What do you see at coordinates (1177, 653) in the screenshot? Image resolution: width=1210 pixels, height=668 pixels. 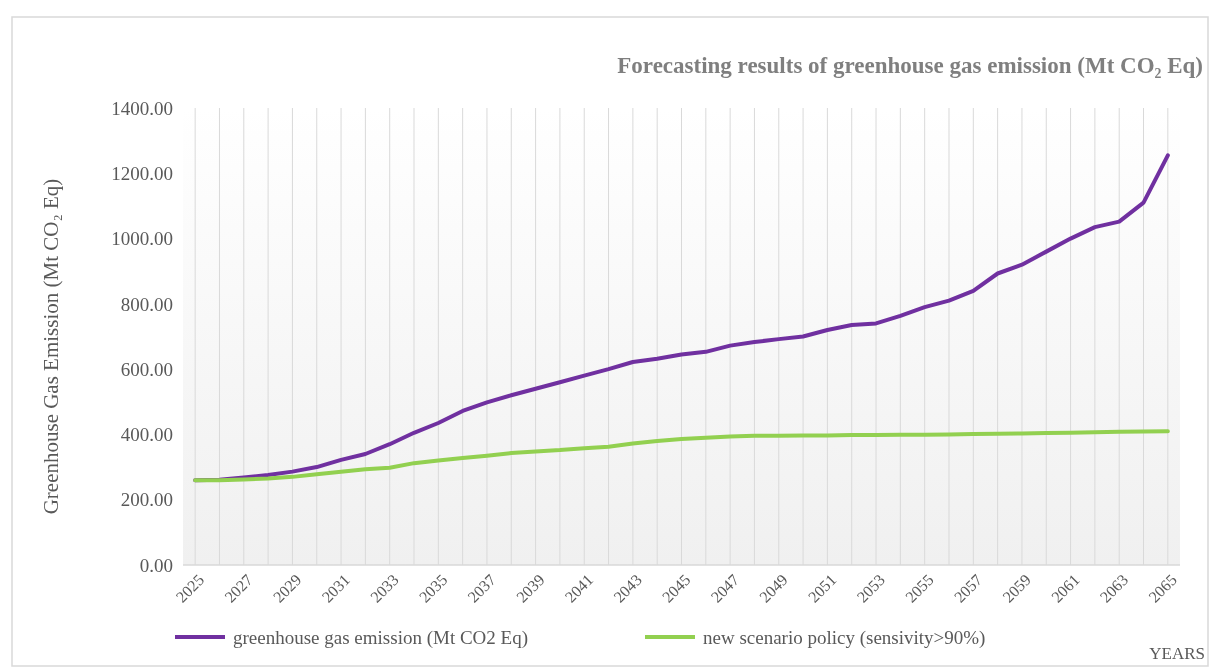 I see `x-axis-title: YEARS` at bounding box center [1177, 653].